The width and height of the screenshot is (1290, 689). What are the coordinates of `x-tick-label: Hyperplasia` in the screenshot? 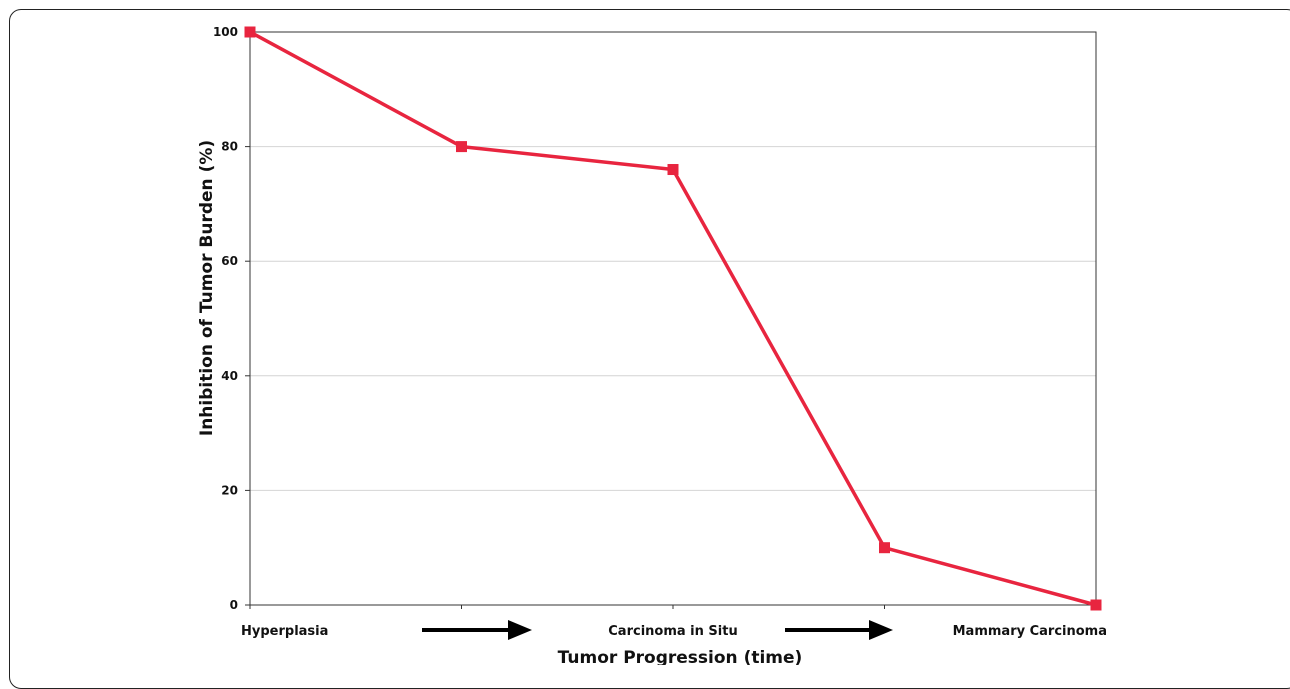 It's located at (284, 631).